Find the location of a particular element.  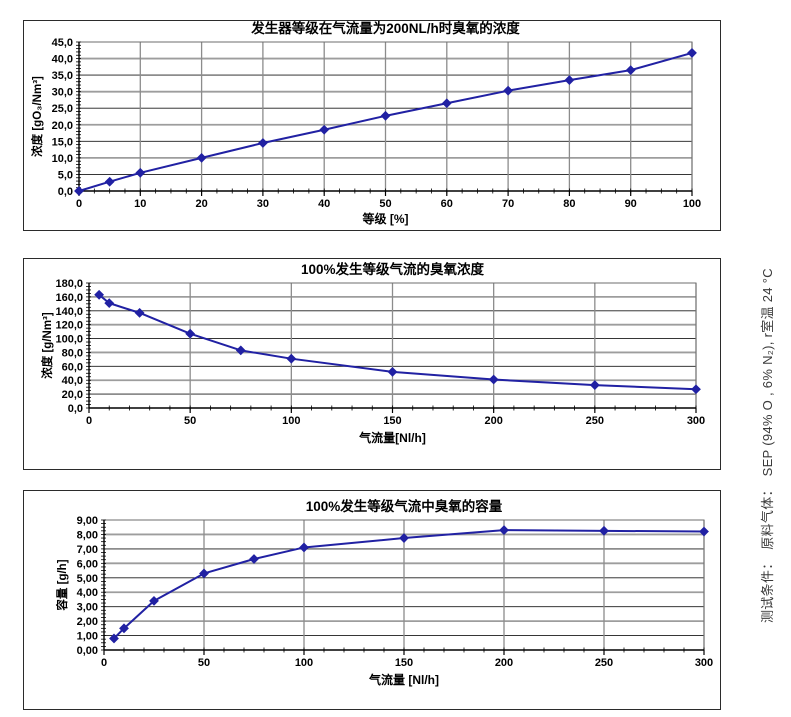

y-axis-label: 浓度 [g/Nm³] is located at coordinates (47, 345).